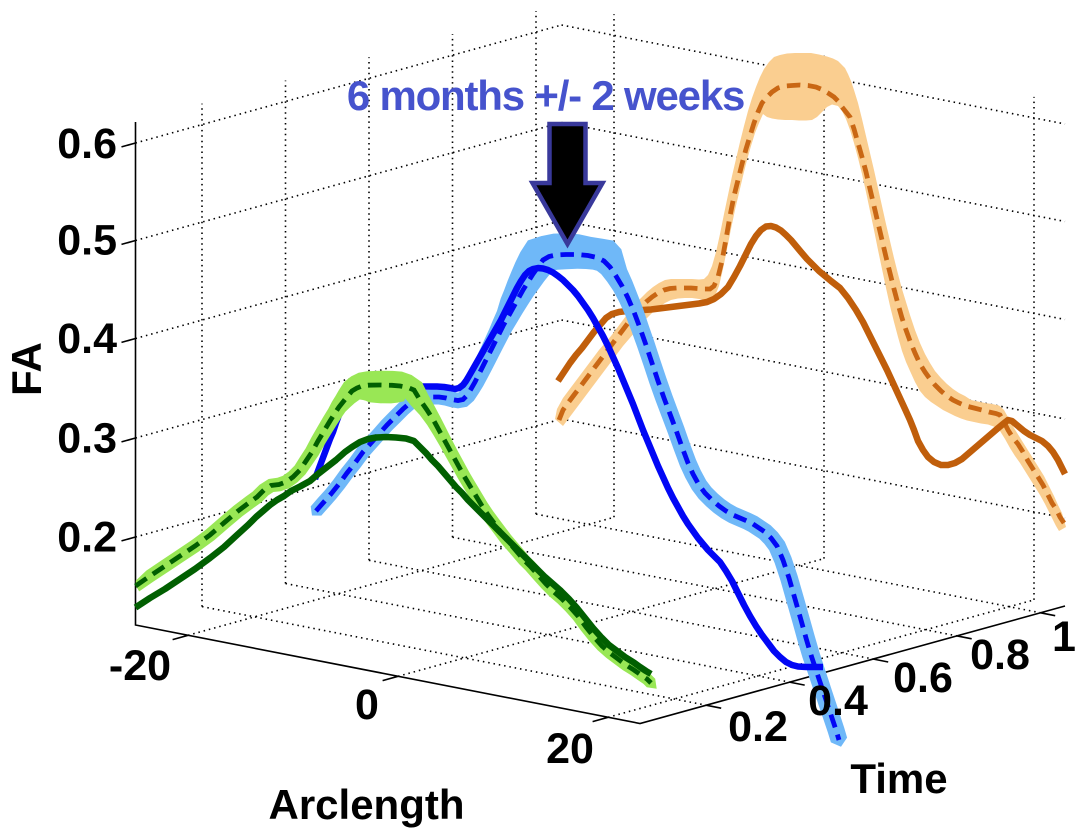  What do you see at coordinates (570, 749) in the screenshot?
I see `svg-text: 20` at bounding box center [570, 749].